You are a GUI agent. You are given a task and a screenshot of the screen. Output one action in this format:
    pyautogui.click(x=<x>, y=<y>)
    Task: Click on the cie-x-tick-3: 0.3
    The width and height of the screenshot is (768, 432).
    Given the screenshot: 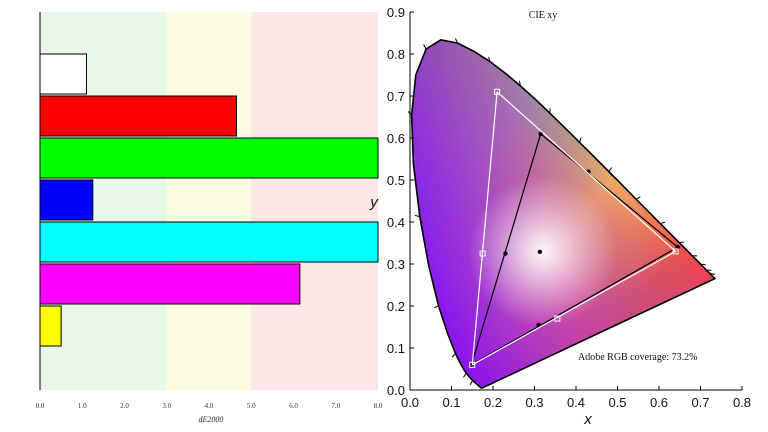 What is the action you would take?
    pyautogui.click(x=534, y=402)
    